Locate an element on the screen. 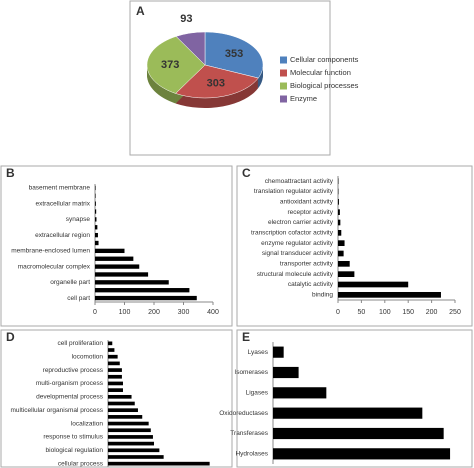  y-tick-label: extracellular region is located at coordinates (62, 235).